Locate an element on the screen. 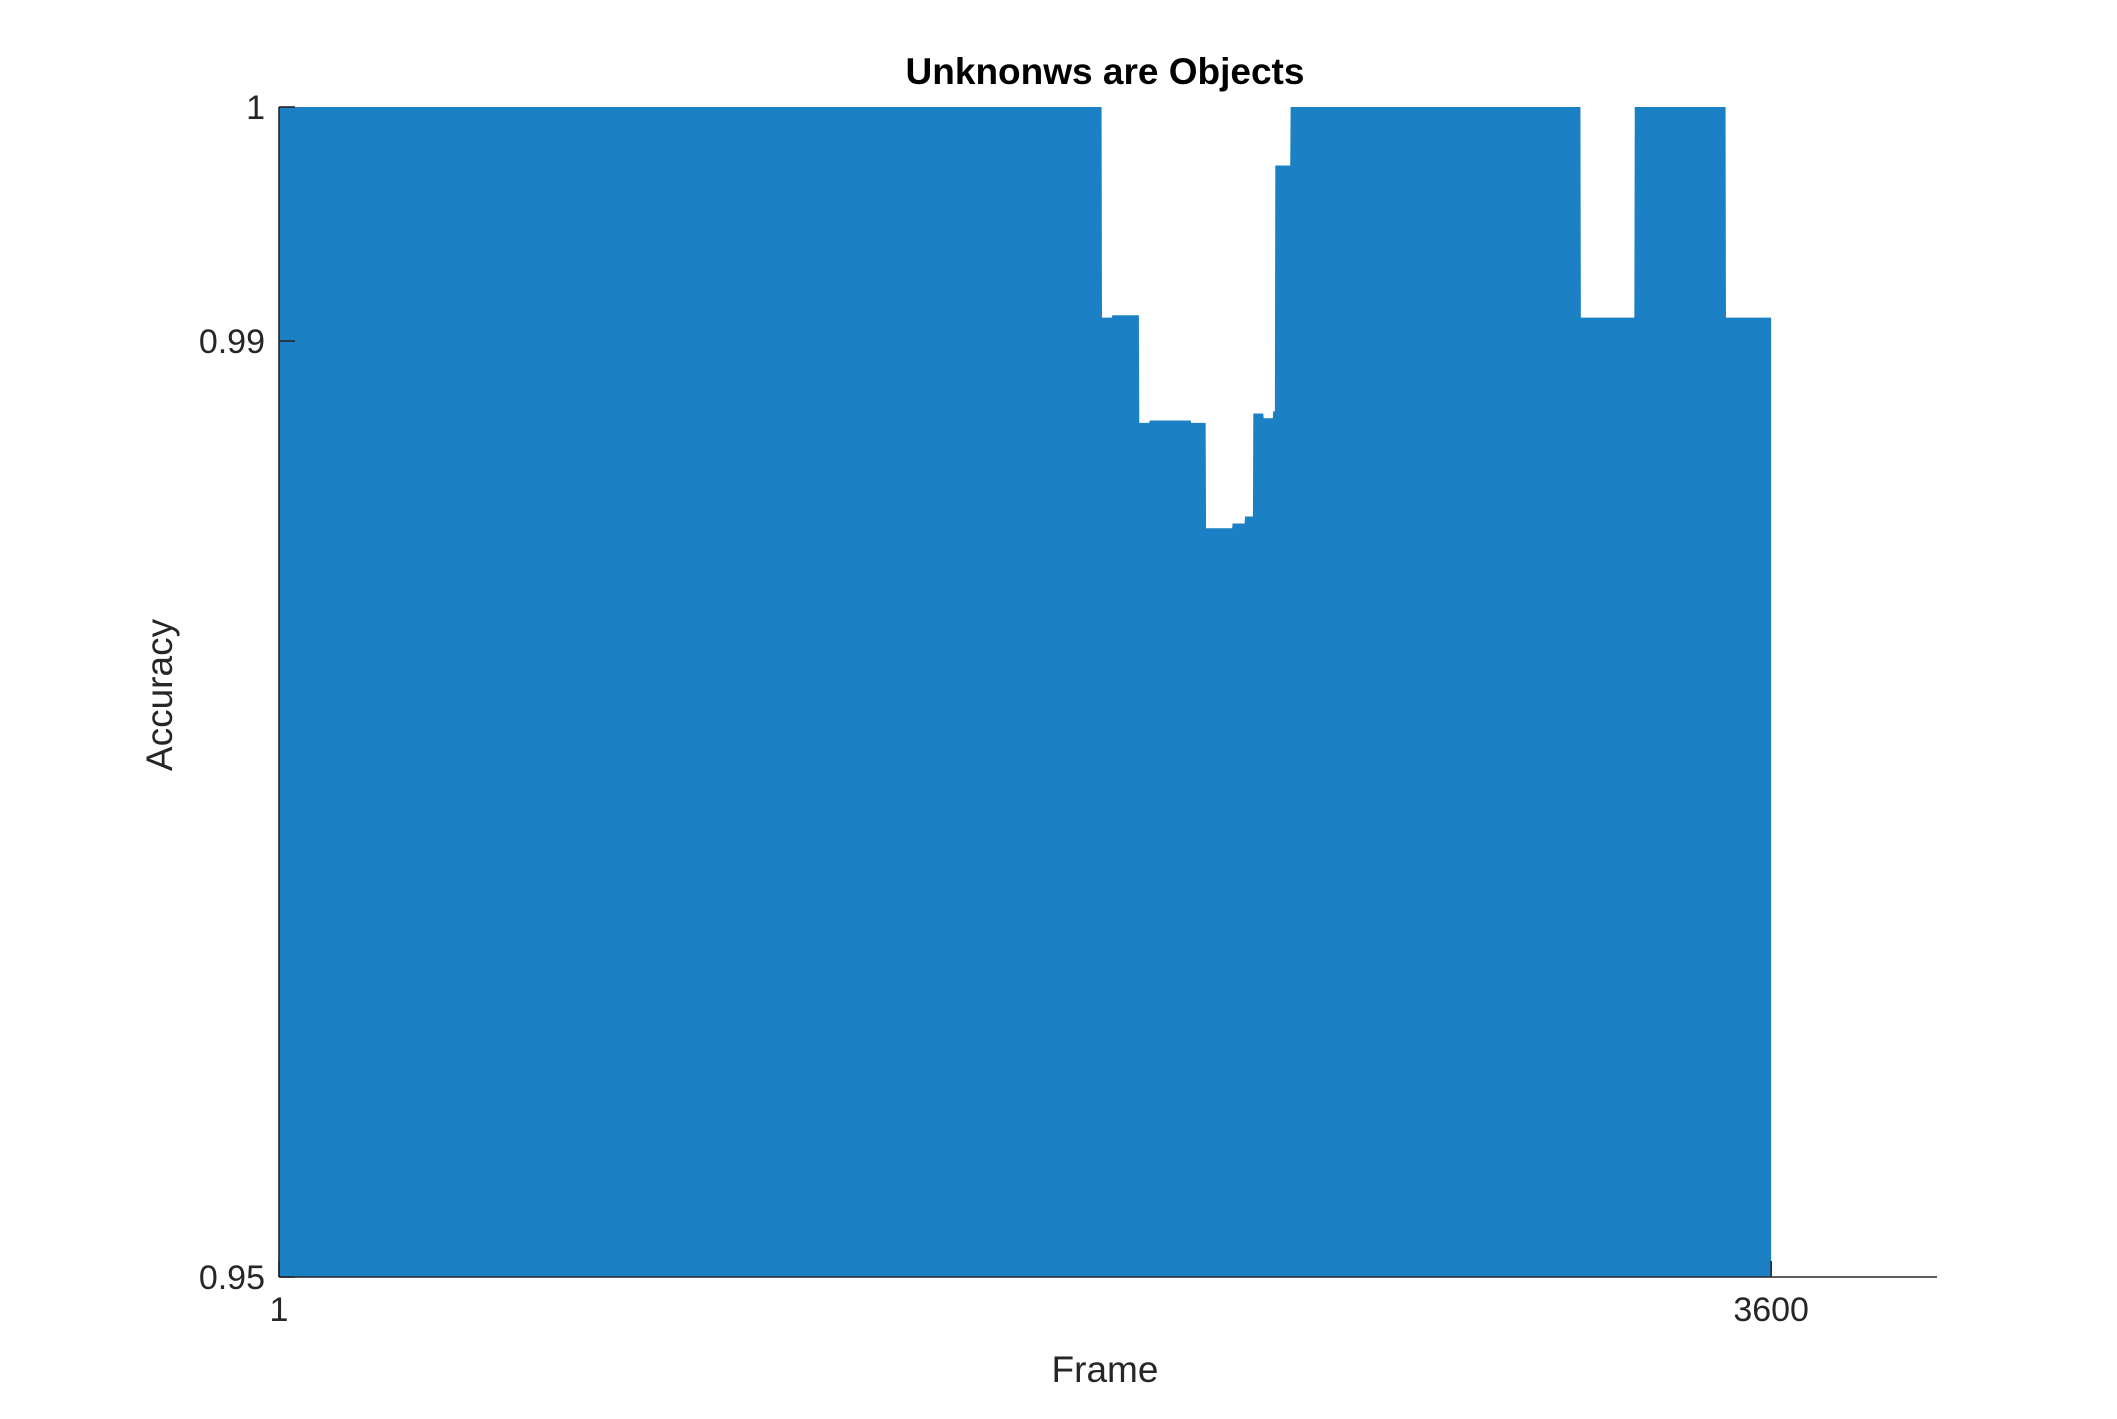 The height and width of the screenshot is (1419, 2117). y-tick-label: 0.95 is located at coordinates (232, 1278).